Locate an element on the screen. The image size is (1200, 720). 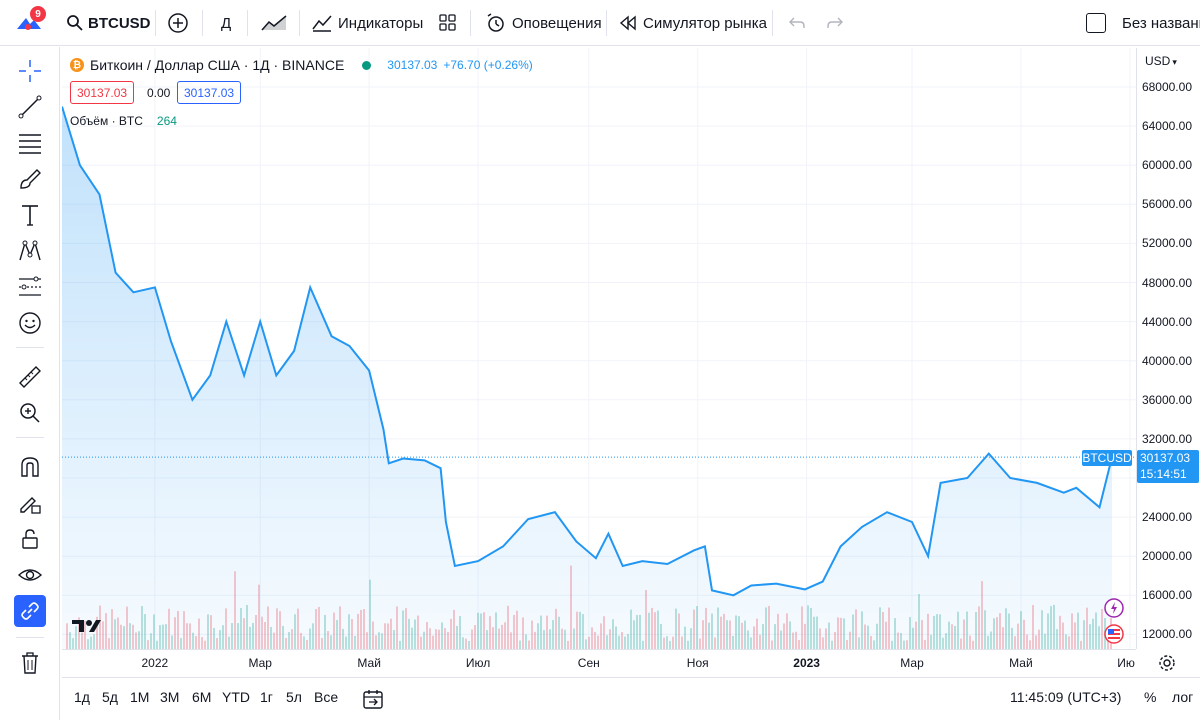
templates-button is located at coordinates (448, 23).